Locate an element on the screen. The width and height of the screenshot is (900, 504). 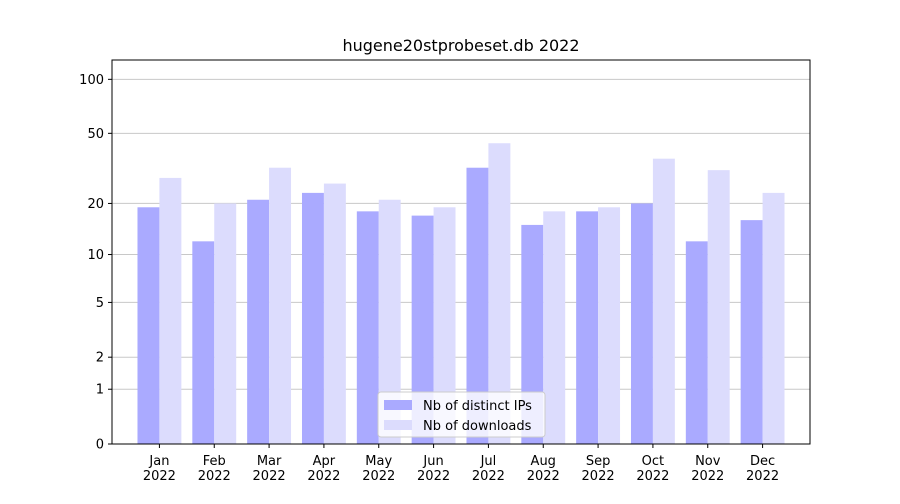
x-tick-label: Sep 2022 is located at coordinates (598, 469).